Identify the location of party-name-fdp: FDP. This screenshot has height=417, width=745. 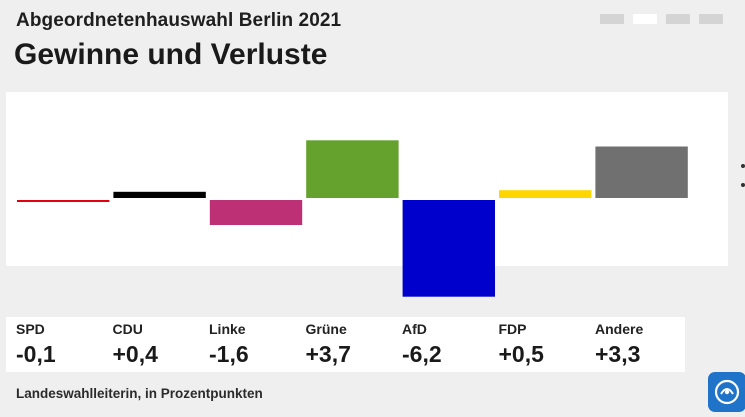
(512, 329).